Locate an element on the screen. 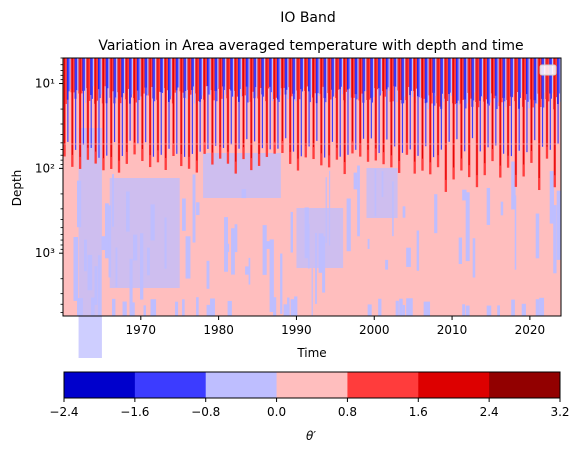 Image resolution: width=581 pixels, height=452 pixels. y-axis: 10¹ 10² 10³ is located at coordinates (49, 185).